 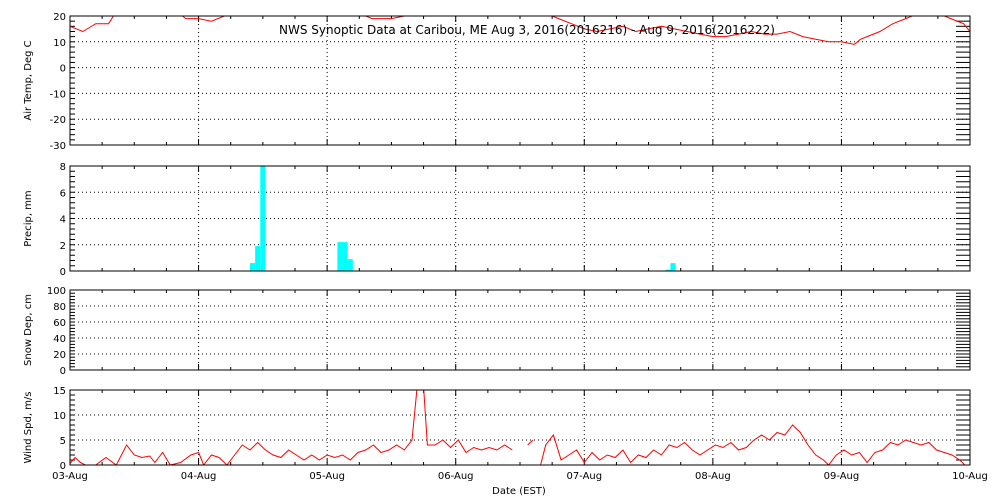 What do you see at coordinates (59, 43) in the screenshot?
I see `air-temp-ytick-label: 10` at bounding box center [59, 43].